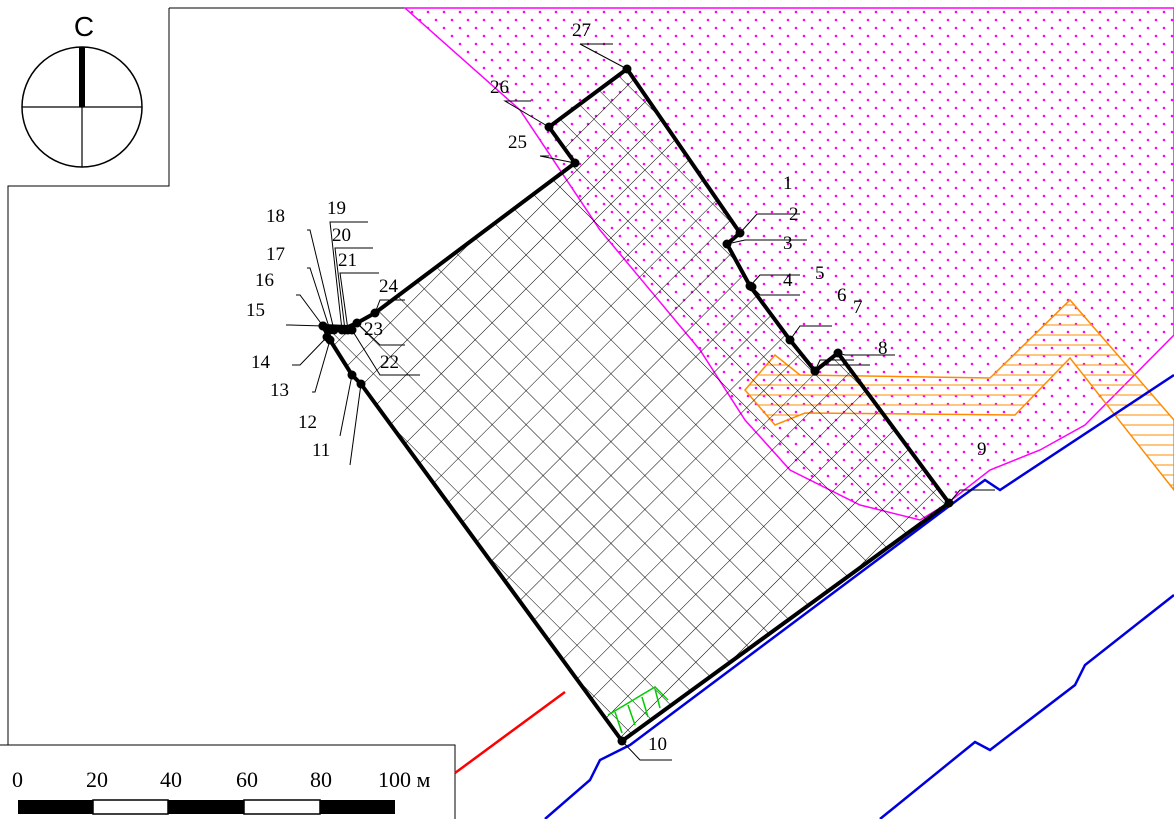 This screenshot has height=819, width=1174. I want to click on vertex-25: 25, so click(544, 150).